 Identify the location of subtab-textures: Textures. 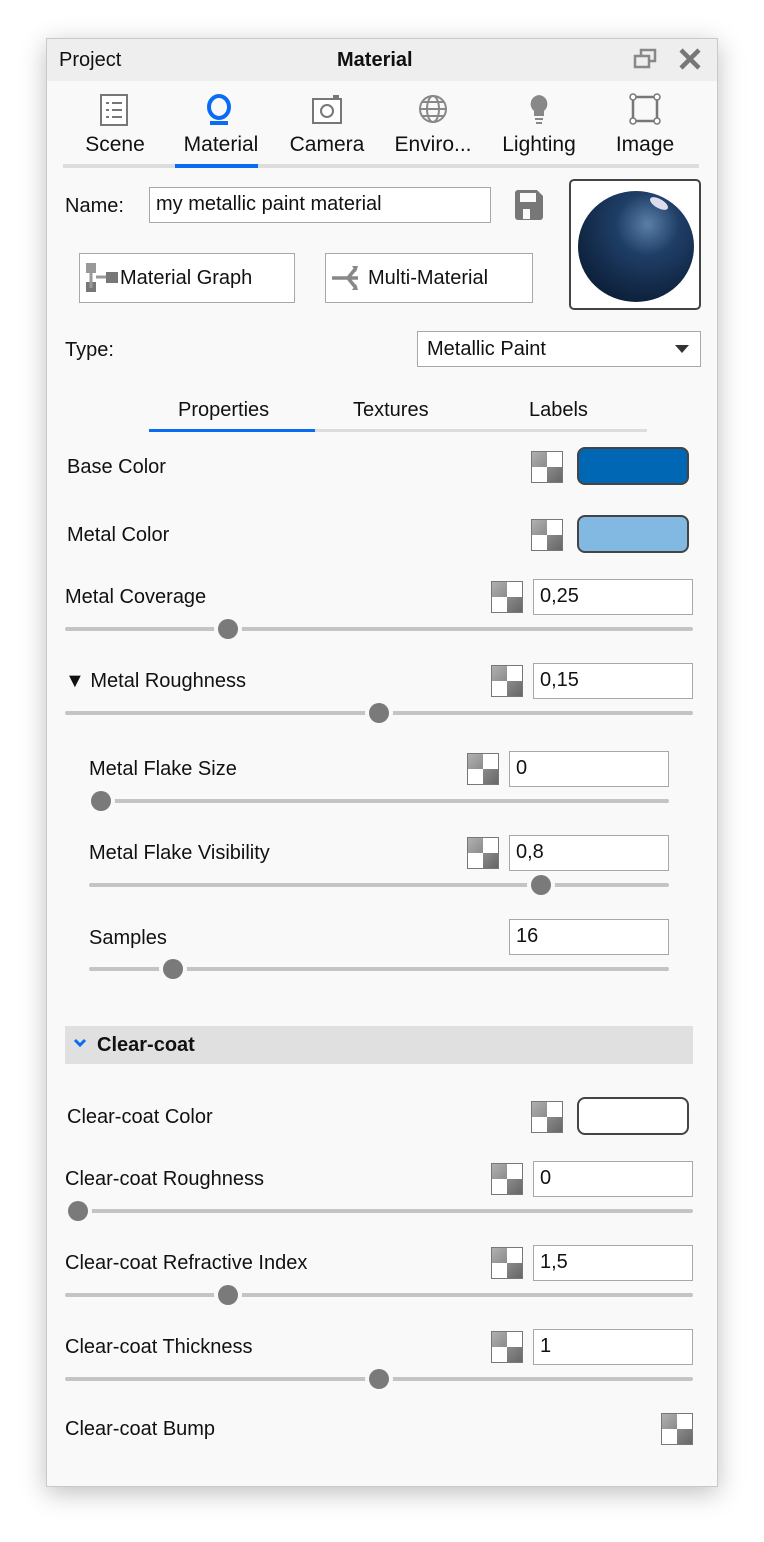
(391, 410).